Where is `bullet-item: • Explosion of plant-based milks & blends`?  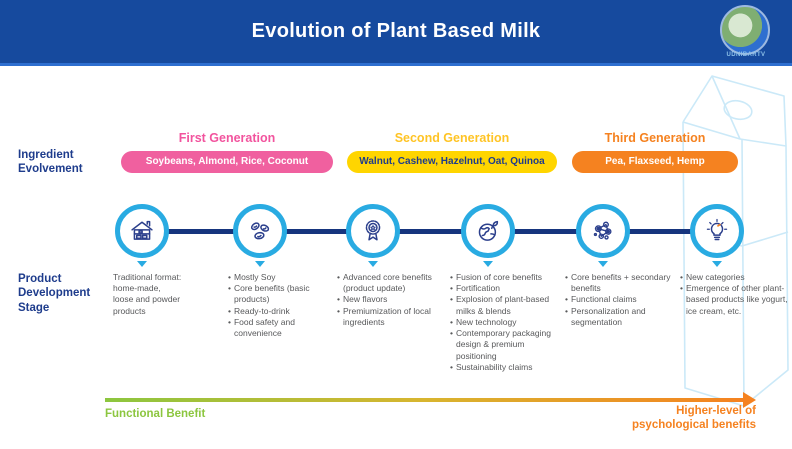
bullet-item: • Explosion of plant-based milks & blends is located at coordinates (500, 305).